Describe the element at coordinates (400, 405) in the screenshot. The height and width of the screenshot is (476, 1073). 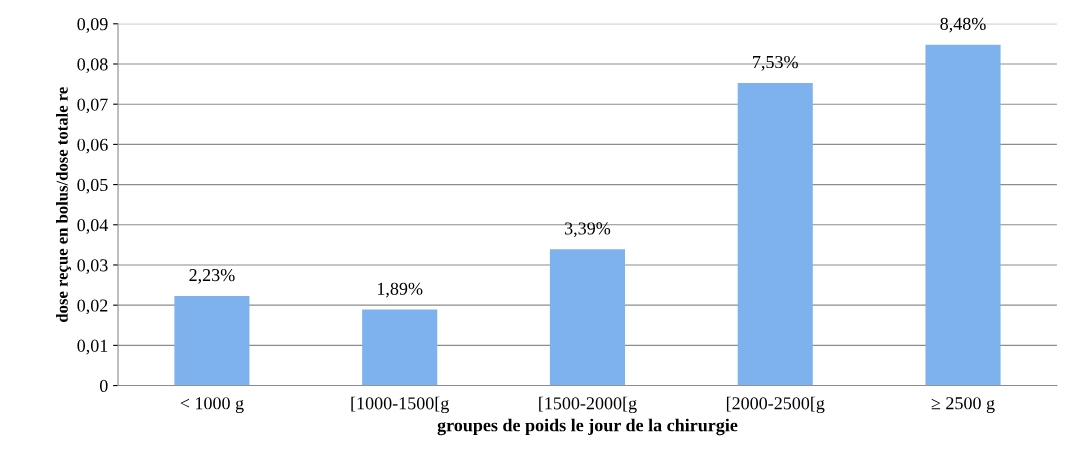
I see `x-tick-label: [1000-1500[g` at that location.